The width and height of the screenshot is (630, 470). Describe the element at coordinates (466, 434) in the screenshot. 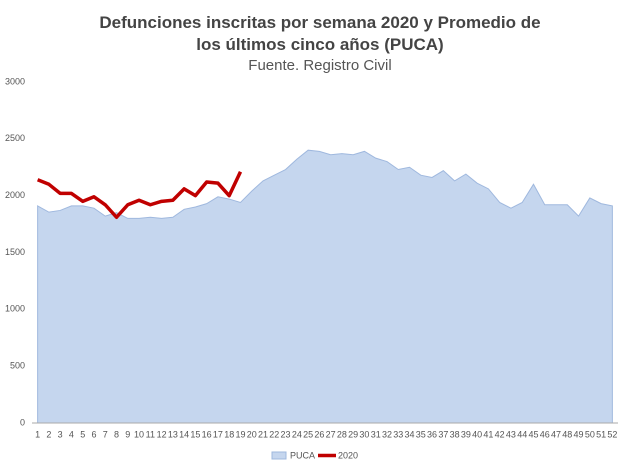

I see `x-tick-label: 39` at that location.